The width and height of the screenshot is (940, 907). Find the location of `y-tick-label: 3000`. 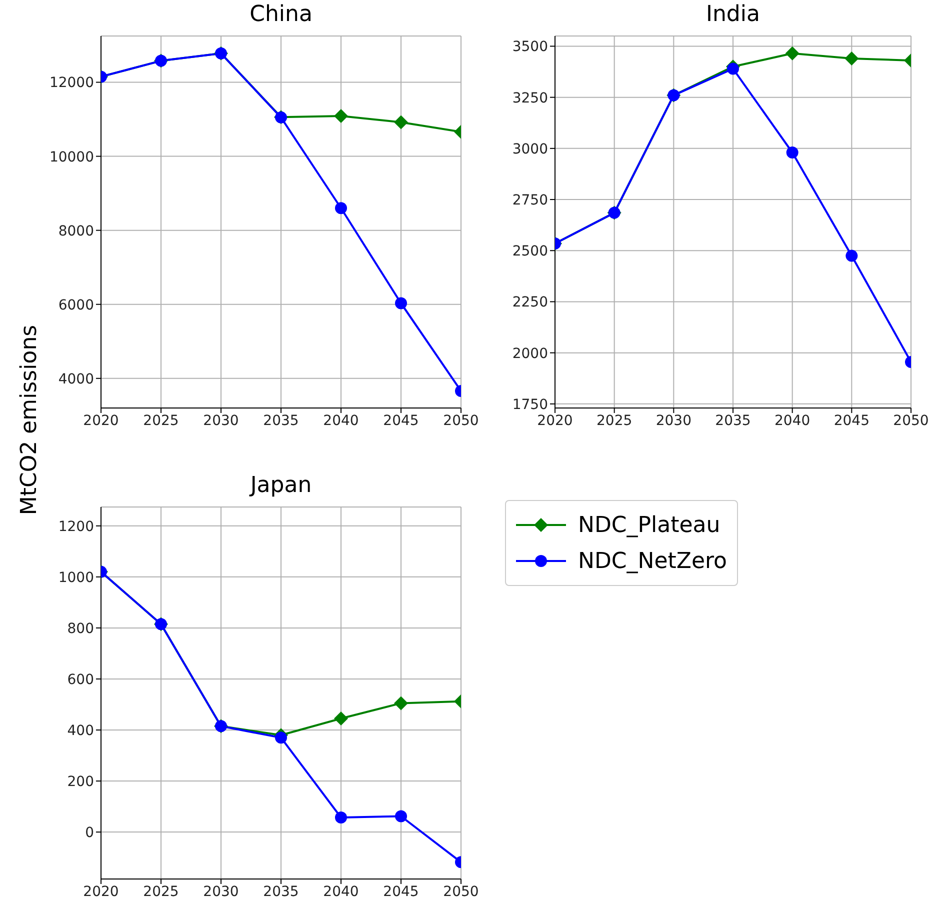

y-tick-label: 3000 is located at coordinates (530, 149).